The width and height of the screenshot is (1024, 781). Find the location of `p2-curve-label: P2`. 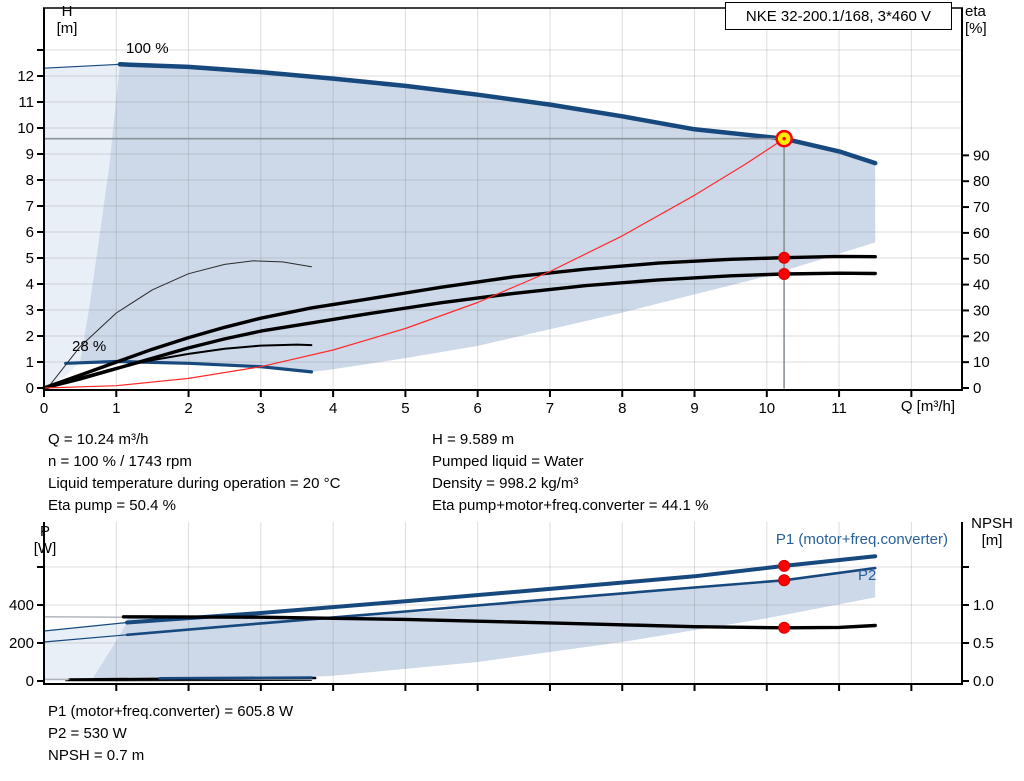

p2-curve-label: P2 is located at coordinates (867, 575).